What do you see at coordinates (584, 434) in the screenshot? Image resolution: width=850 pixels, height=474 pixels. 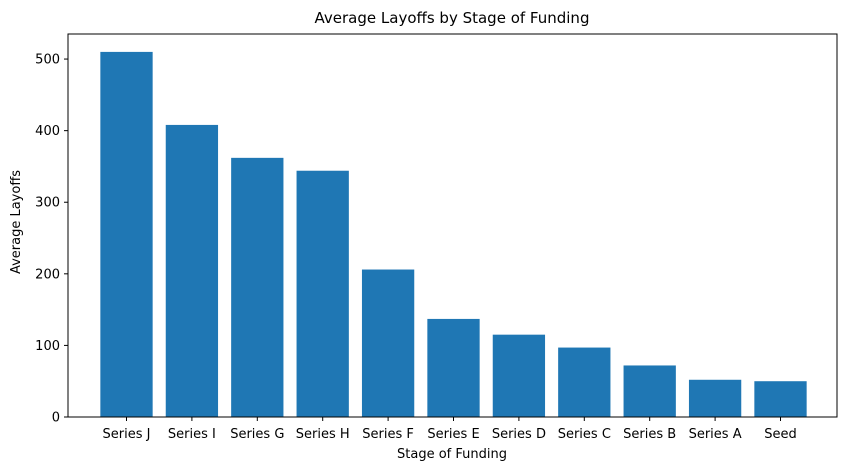 I see `x-tick-label: Series C` at bounding box center [584, 434].